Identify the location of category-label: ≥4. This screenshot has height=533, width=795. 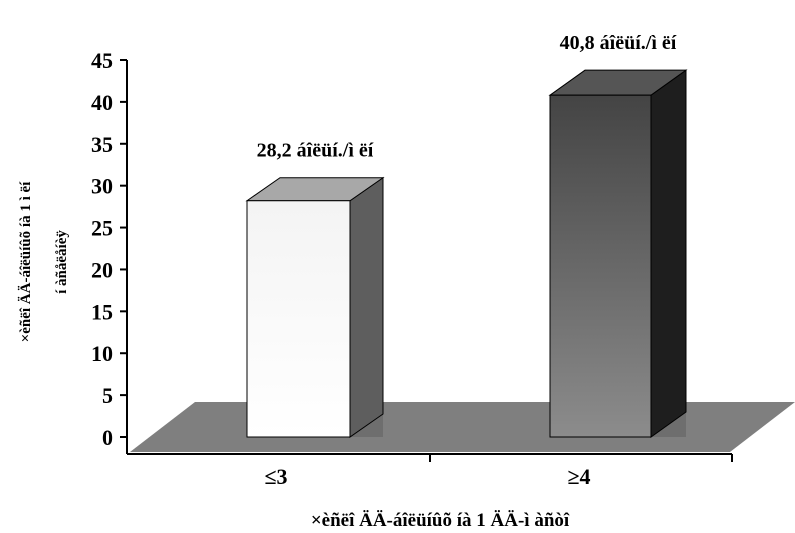
(578, 476).